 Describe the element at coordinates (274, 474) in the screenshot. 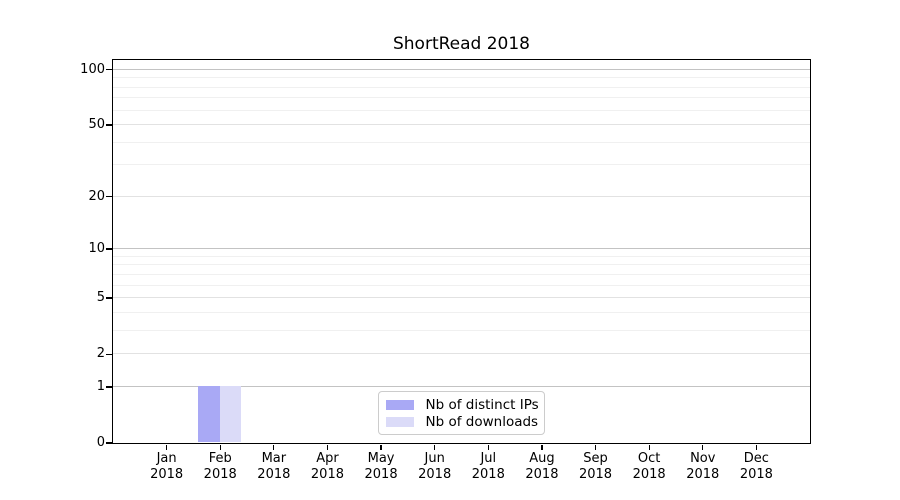

I see `x-tick-year-mar: 2018` at that location.